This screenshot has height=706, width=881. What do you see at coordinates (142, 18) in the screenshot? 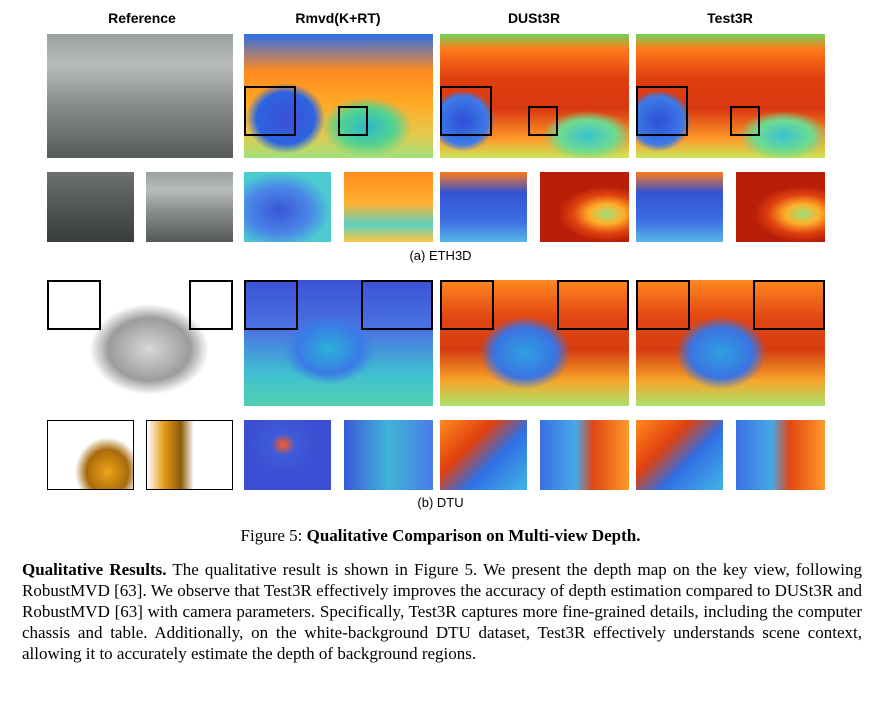
I see `column-header-reference: Reference` at bounding box center [142, 18].